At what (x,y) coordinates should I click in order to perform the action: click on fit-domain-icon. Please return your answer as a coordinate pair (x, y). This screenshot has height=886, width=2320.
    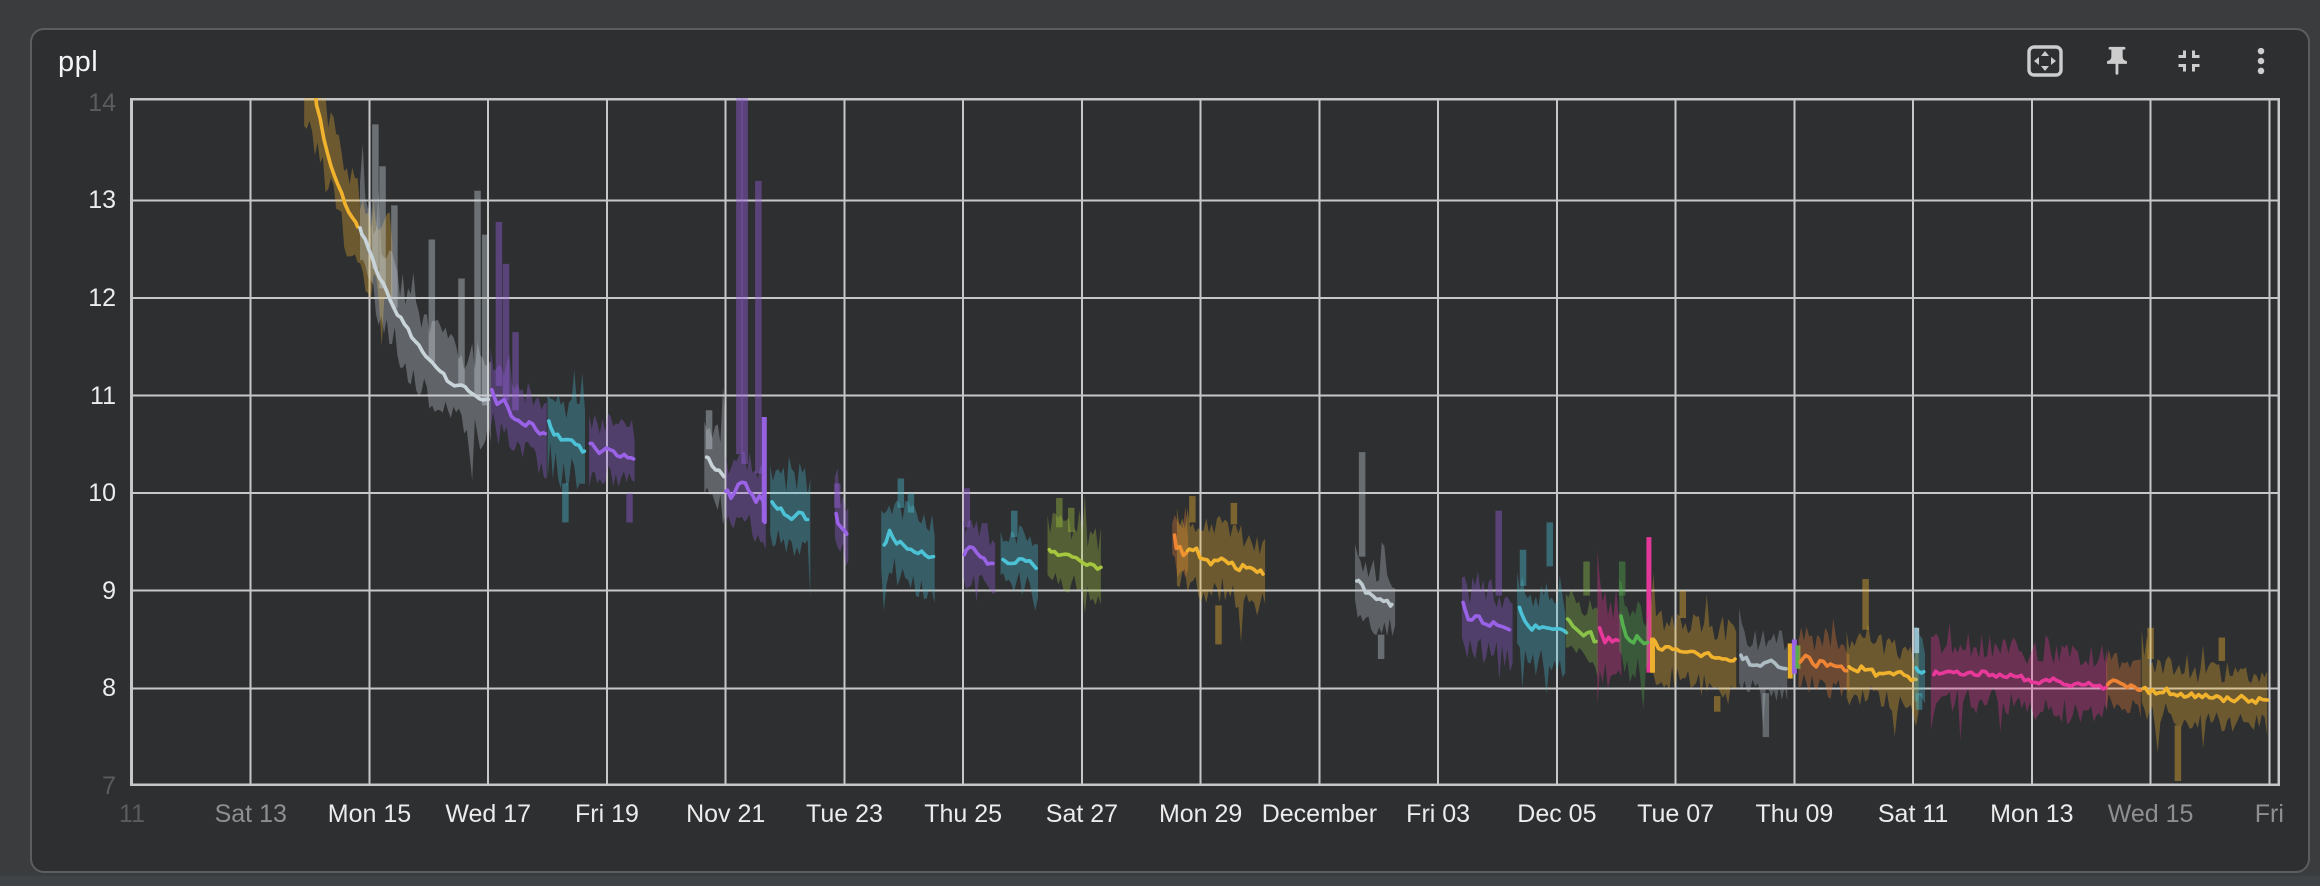
    Looking at the image, I should click on (2045, 61).